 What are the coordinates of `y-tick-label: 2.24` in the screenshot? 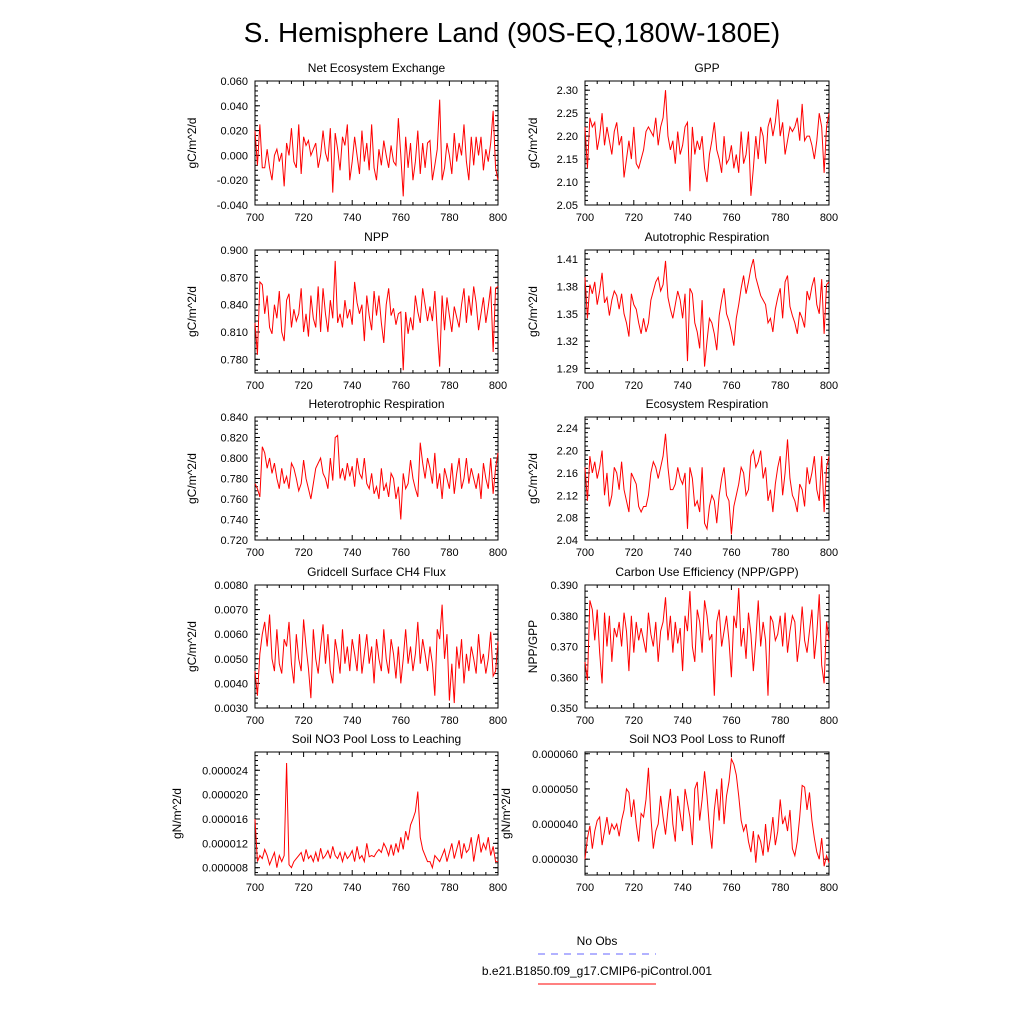 It's located at (567, 429).